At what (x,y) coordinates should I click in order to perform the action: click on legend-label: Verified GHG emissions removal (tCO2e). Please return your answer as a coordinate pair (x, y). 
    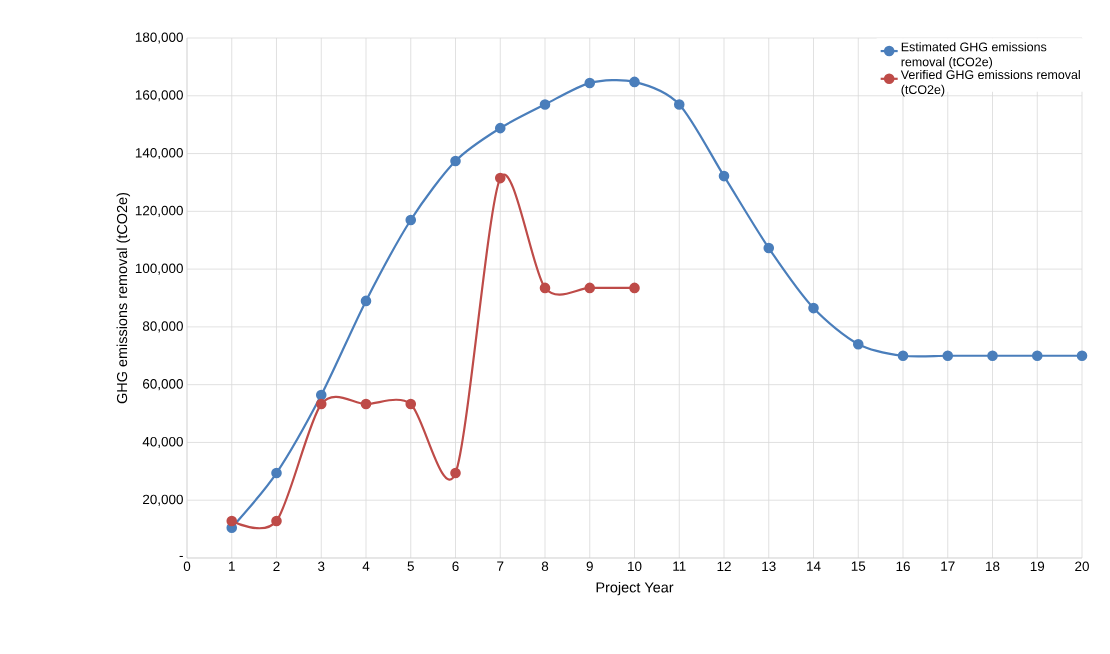
    Looking at the image, I should click on (990, 83).